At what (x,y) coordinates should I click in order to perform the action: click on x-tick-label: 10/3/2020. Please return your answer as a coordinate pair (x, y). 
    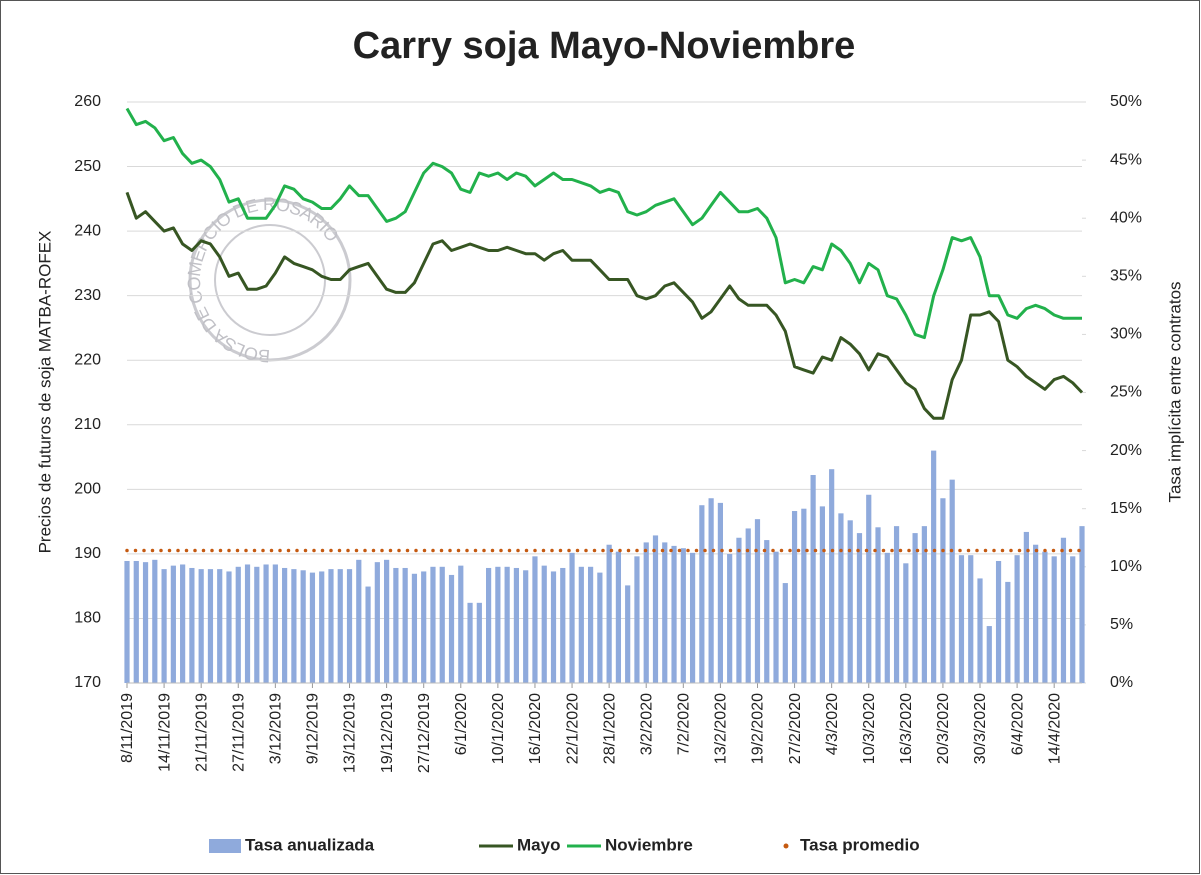
    Looking at the image, I should click on (869, 728).